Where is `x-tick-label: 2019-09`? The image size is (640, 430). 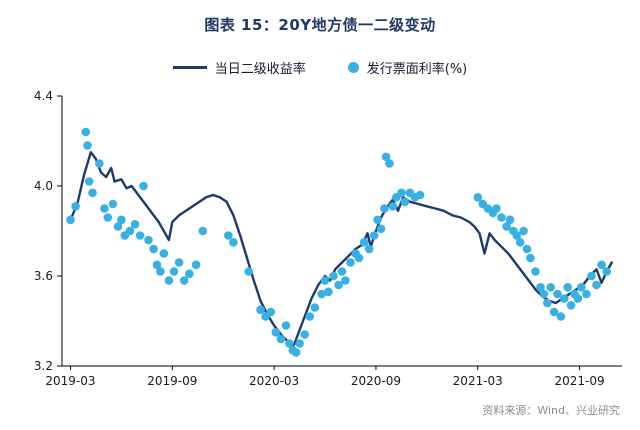 x-tick-label: 2019-09 is located at coordinates (172, 381).